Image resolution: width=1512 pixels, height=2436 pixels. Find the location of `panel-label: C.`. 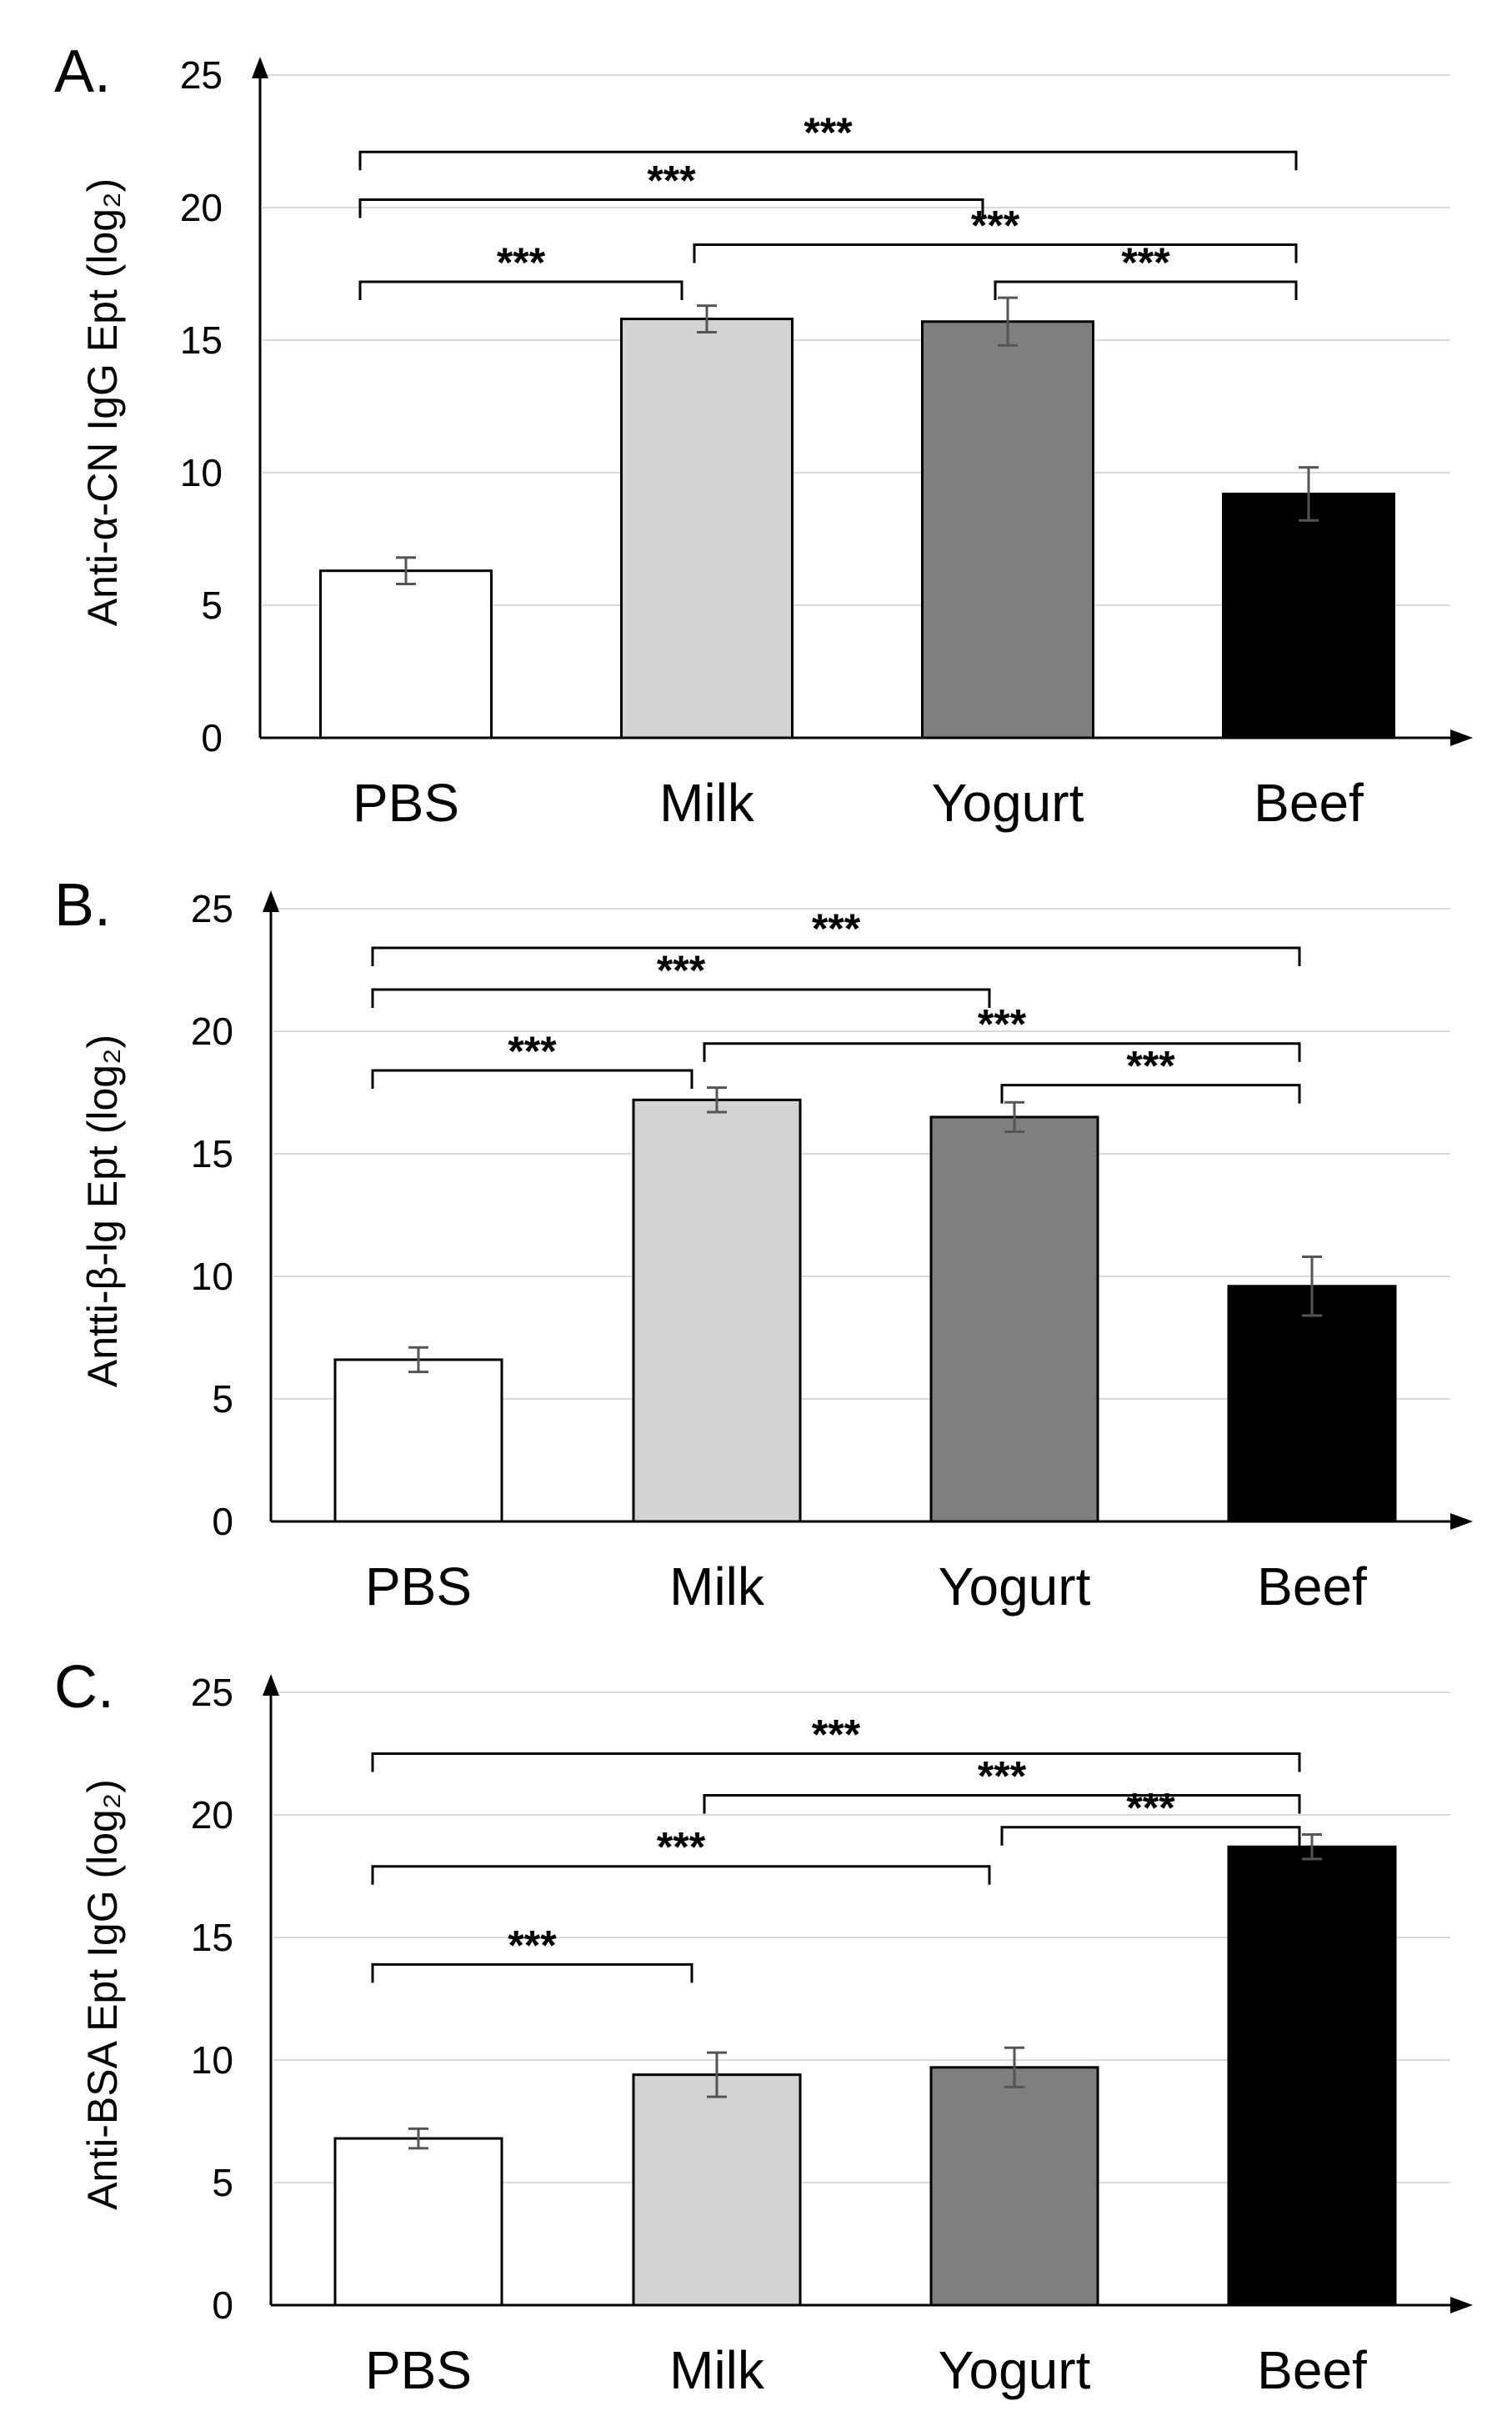

panel-label: C. is located at coordinates (84, 1687).